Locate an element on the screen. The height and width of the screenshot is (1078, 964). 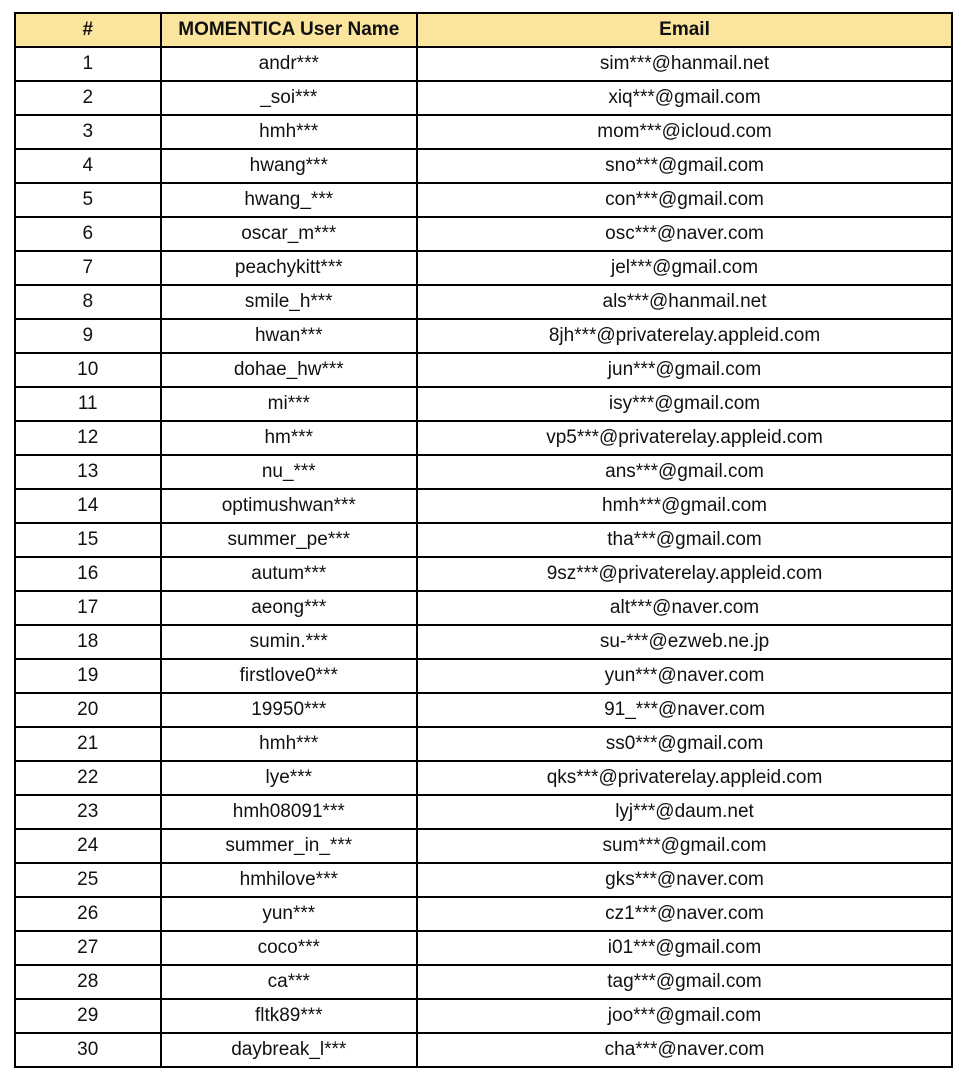
cell-number: 5 is located at coordinates (88, 200).